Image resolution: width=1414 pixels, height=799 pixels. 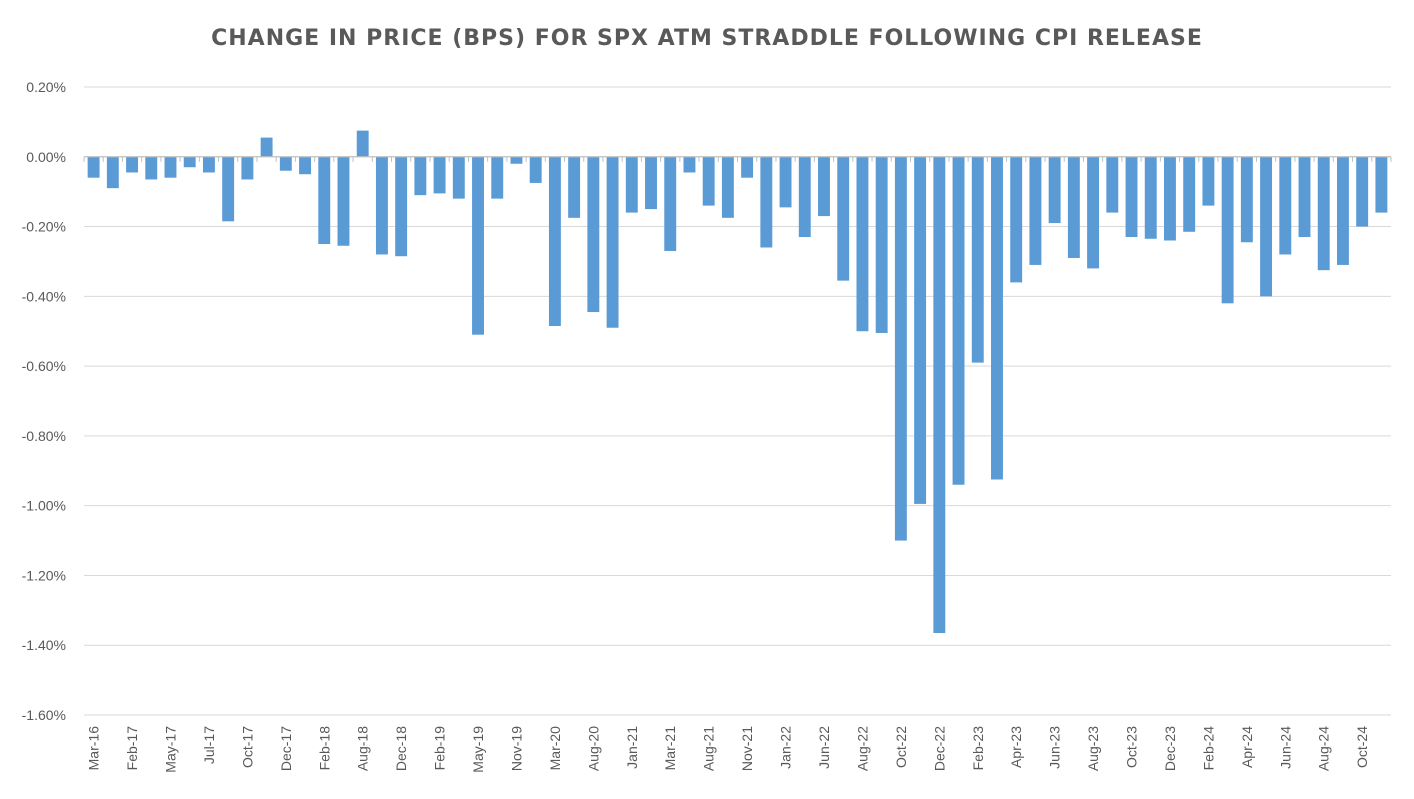 What do you see at coordinates (44, 715) in the screenshot?
I see `y-tick-label: -1.60%` at bounding box center [44, 715].